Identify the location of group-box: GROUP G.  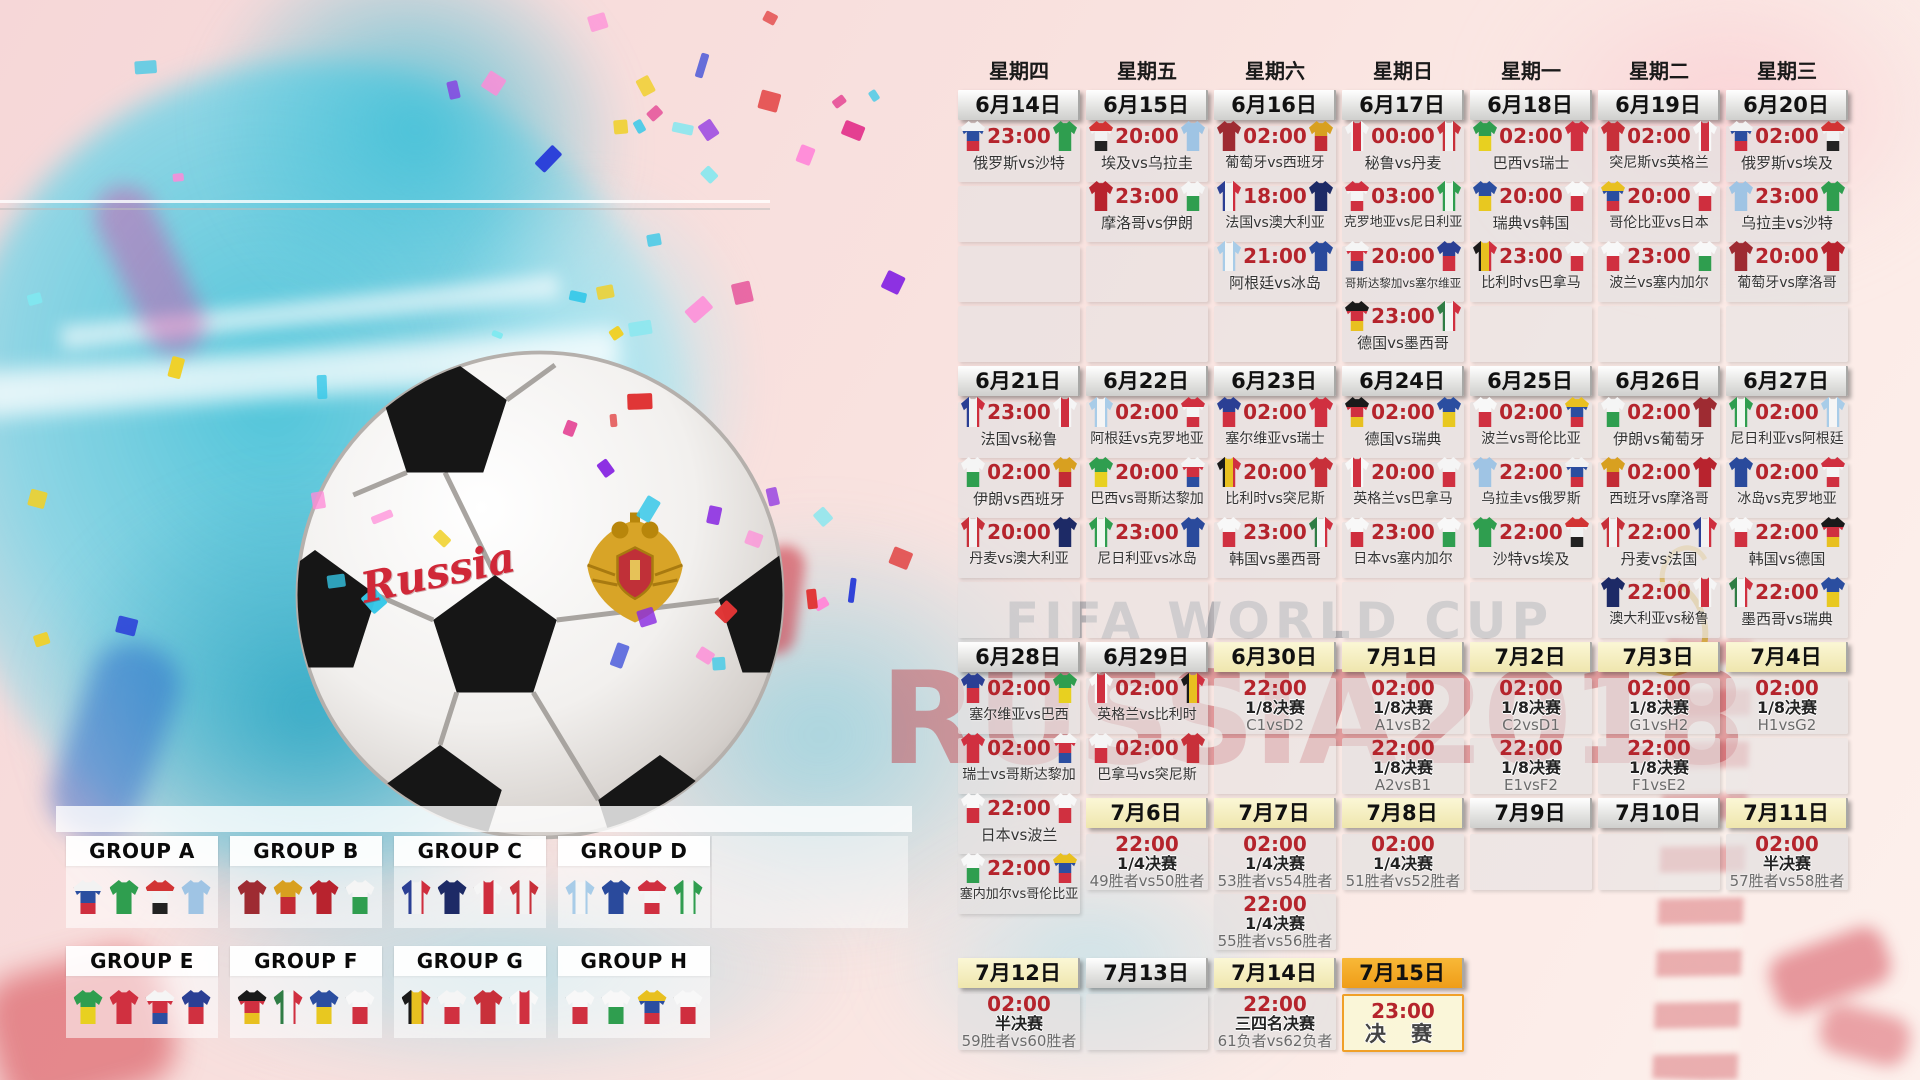
(470, 992).